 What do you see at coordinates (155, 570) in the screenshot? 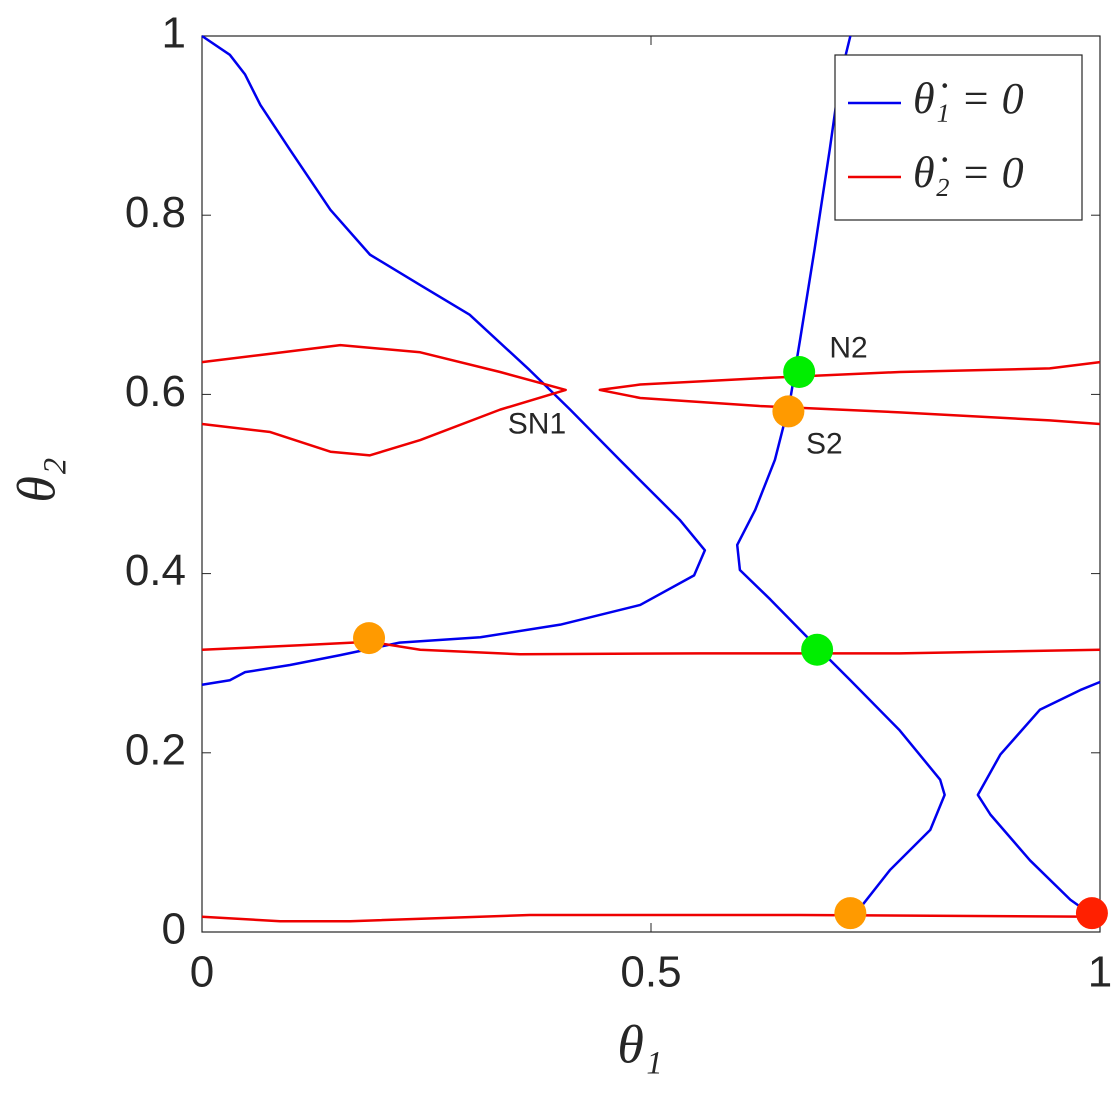
I see `y-tick-label: 0.4` at bounding box center [155, 570].